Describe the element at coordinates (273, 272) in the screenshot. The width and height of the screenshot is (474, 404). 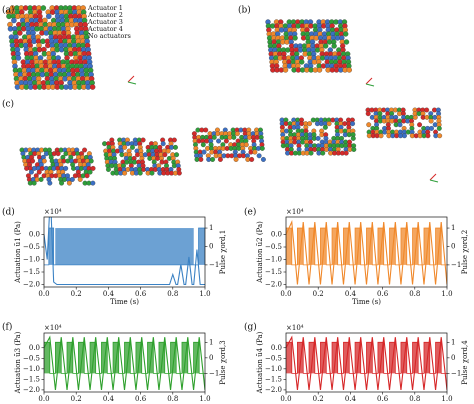
I see `y-tick-label: −1.5` at that location.